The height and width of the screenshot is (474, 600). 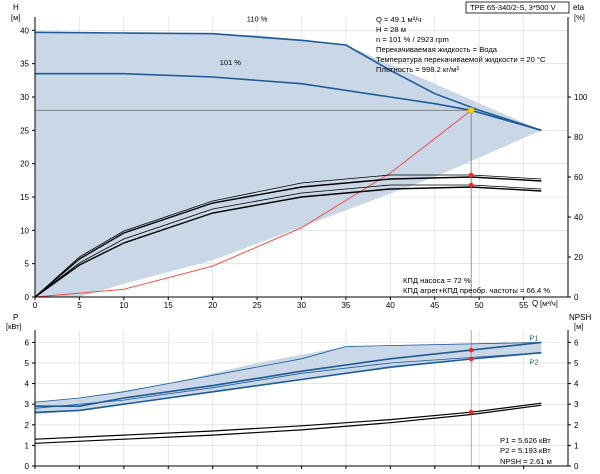 I want to click on x-tick-label: 55, so click(x=523, y=305).